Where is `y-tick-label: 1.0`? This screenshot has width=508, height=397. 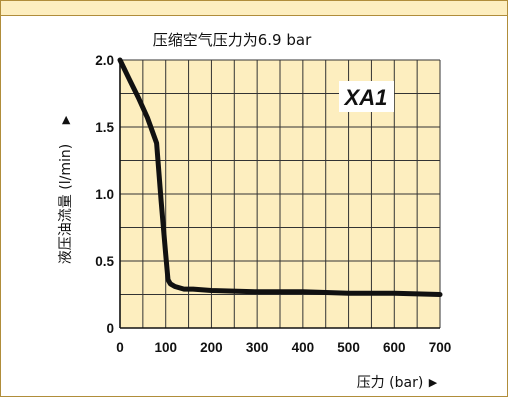 y-tick-label: 1.0 is located at coordinates (104, 194).